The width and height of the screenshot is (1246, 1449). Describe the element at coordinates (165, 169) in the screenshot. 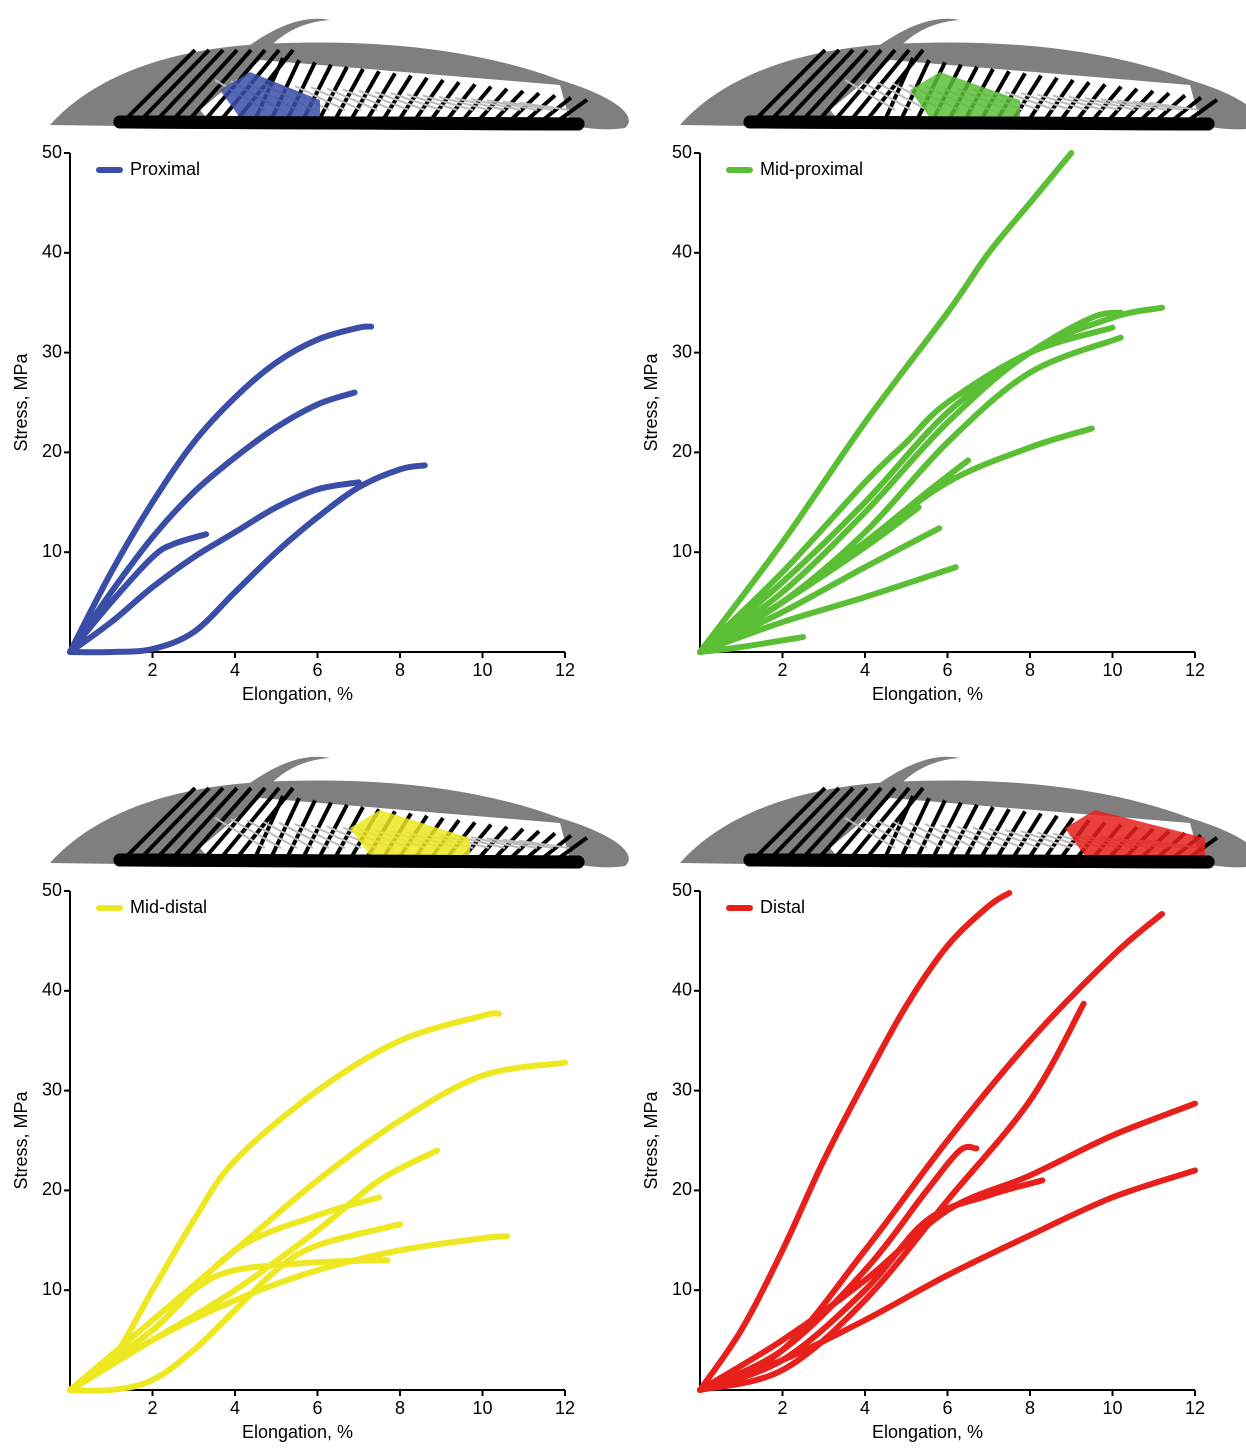

I see `legend-label: Proximal` at that location.